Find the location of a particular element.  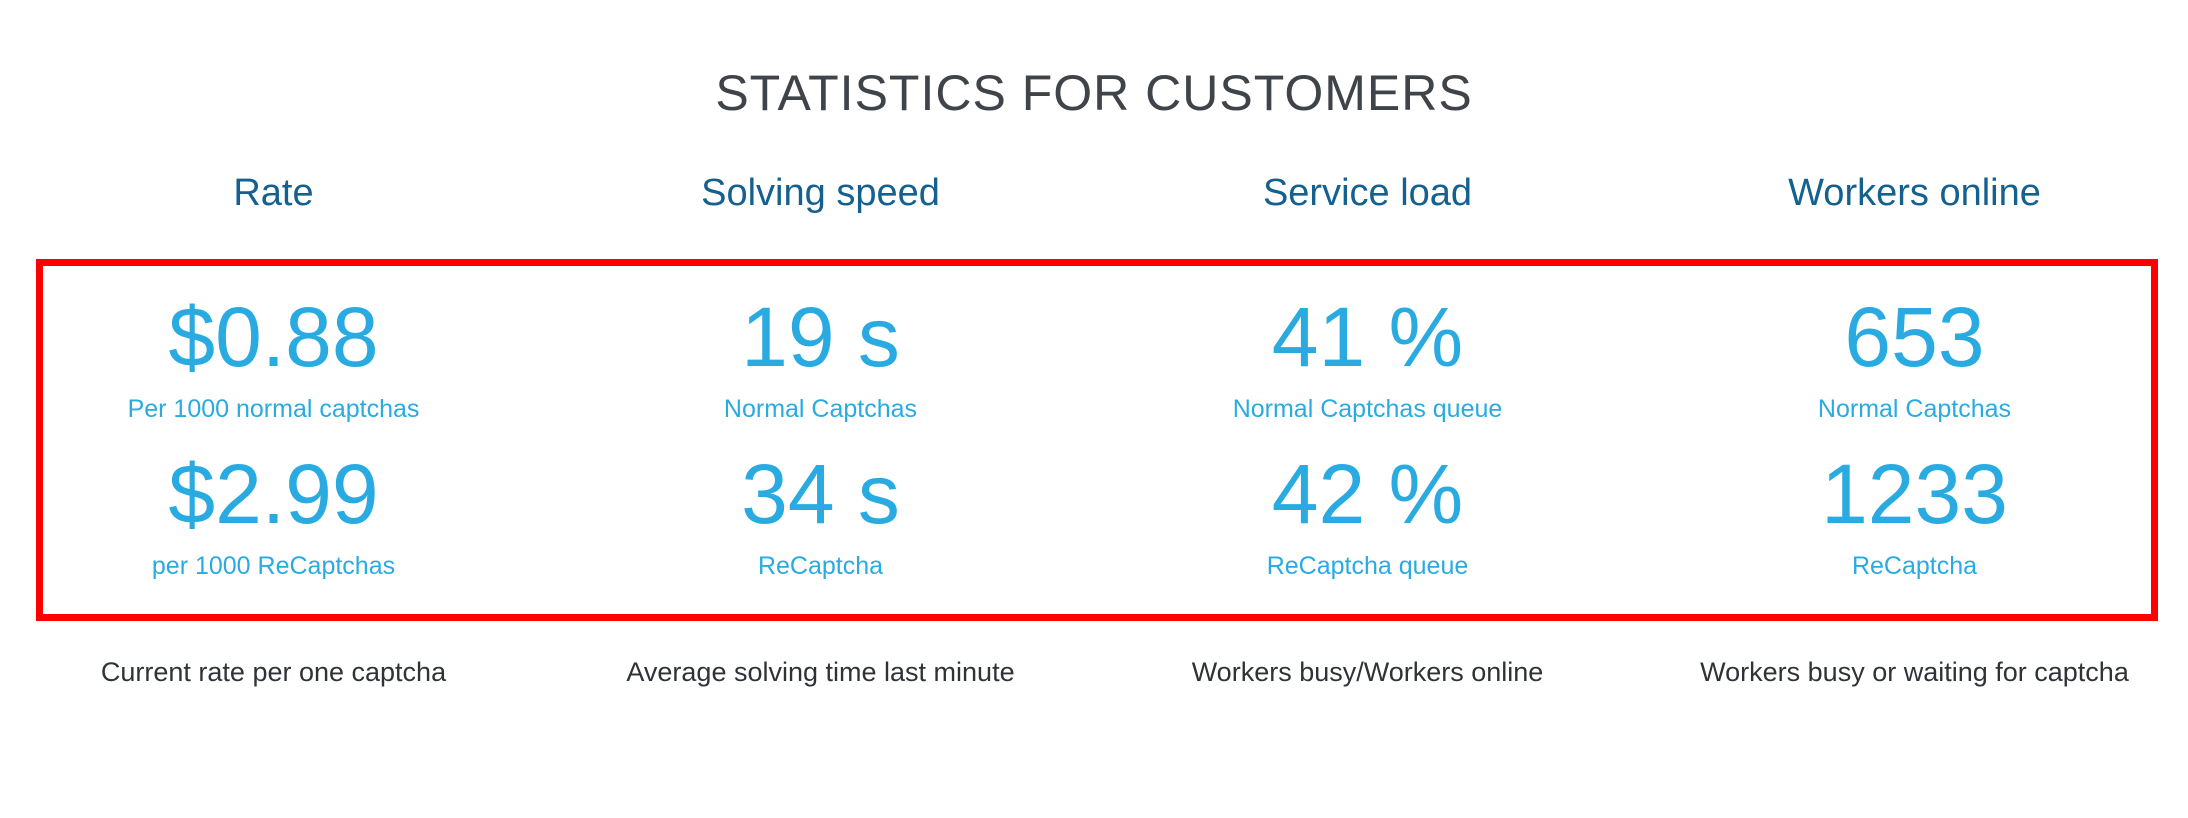

stat-value: 1233 is located at coordinates (1914, 494).